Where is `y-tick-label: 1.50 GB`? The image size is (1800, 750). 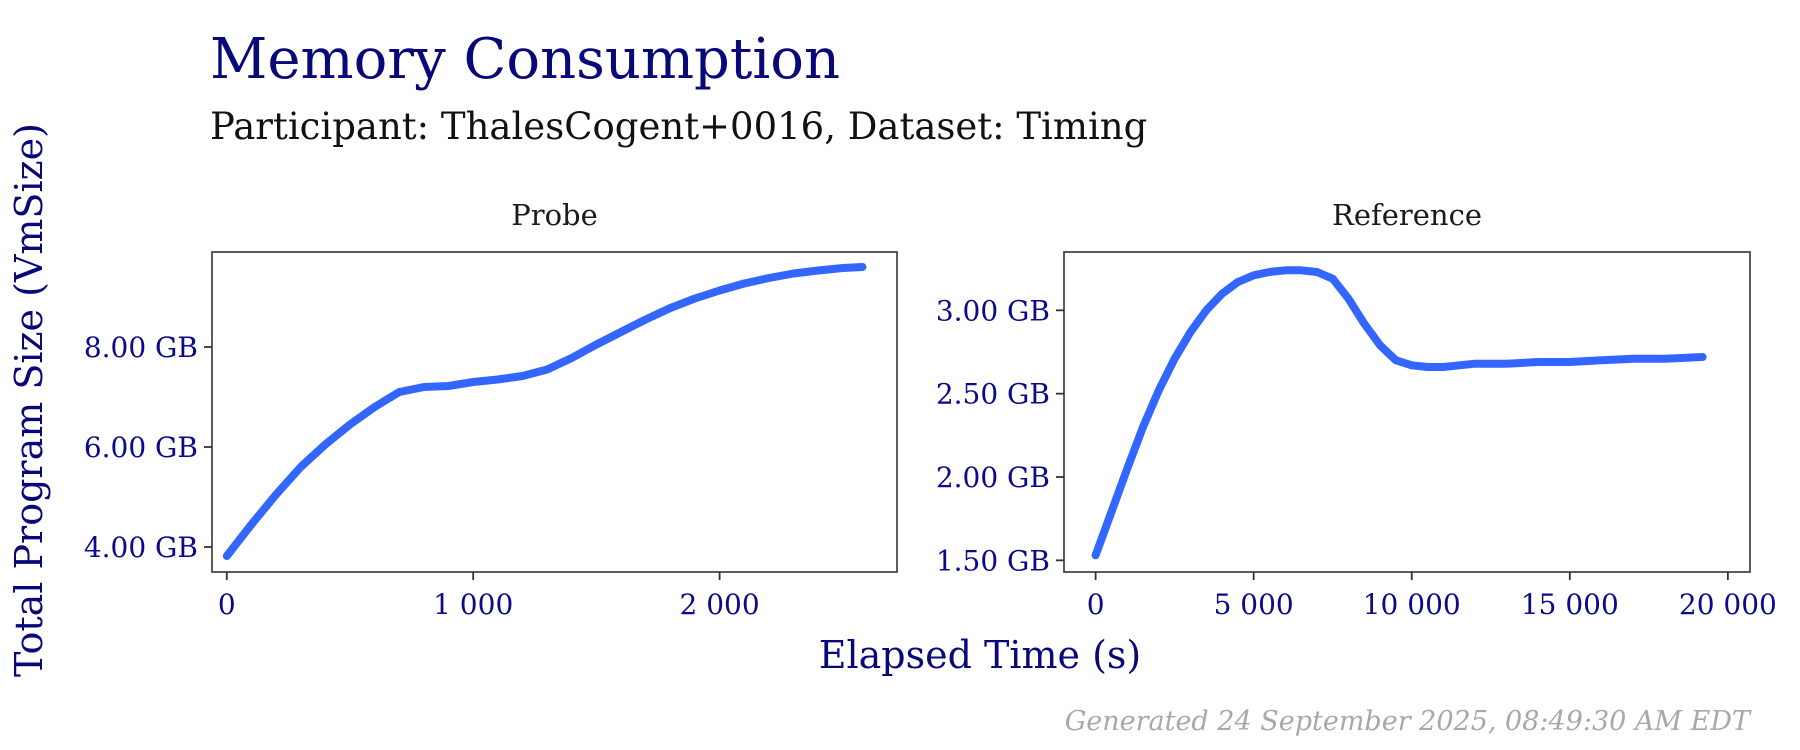
y-tick-label: 1.50 GB is located at coordinates (993, 560).